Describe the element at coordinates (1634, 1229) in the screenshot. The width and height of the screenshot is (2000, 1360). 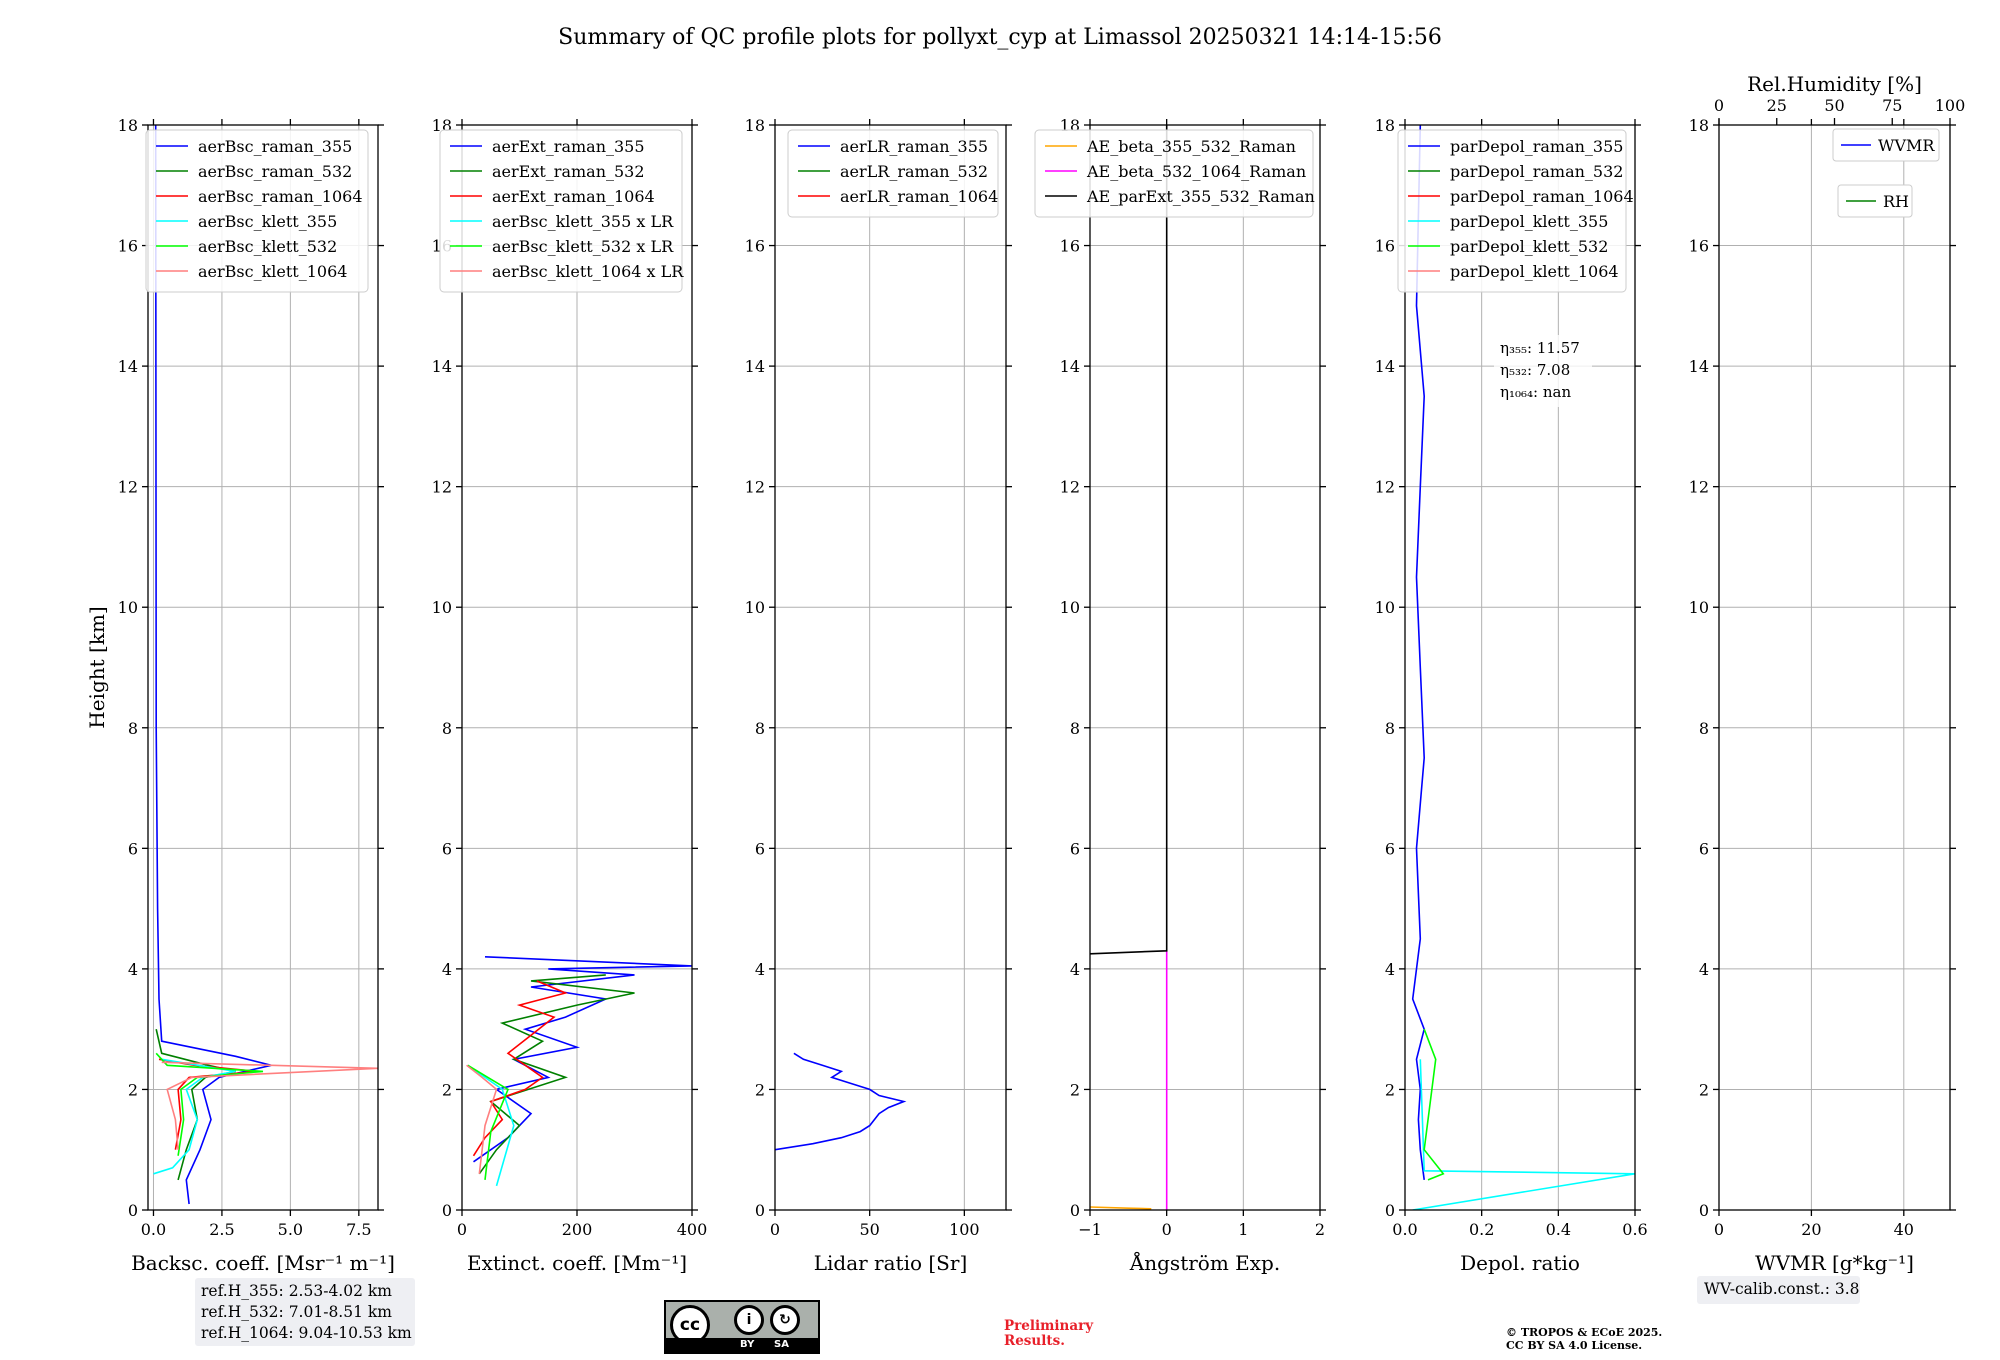
I see `x-tick-label: 0.6` at that location.